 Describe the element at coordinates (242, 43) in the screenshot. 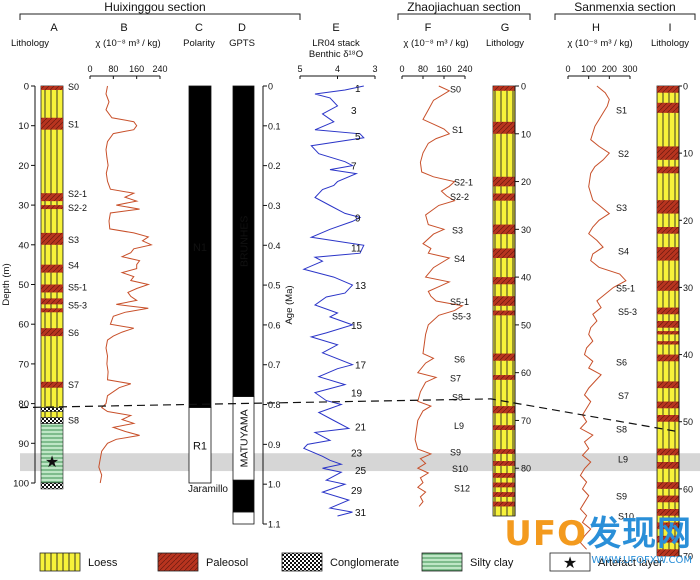

I see `col-label-D: GPTS` at that location.